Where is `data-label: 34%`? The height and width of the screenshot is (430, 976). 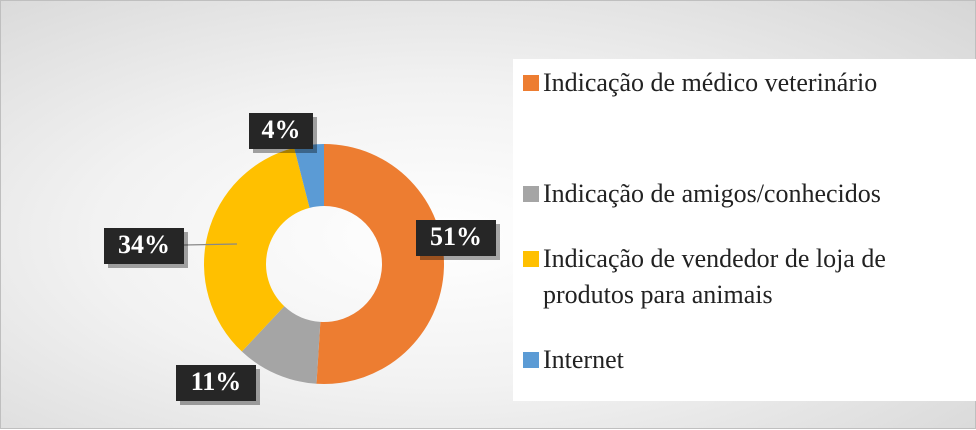
data-label: 34% is located at coordinates (144, 244).